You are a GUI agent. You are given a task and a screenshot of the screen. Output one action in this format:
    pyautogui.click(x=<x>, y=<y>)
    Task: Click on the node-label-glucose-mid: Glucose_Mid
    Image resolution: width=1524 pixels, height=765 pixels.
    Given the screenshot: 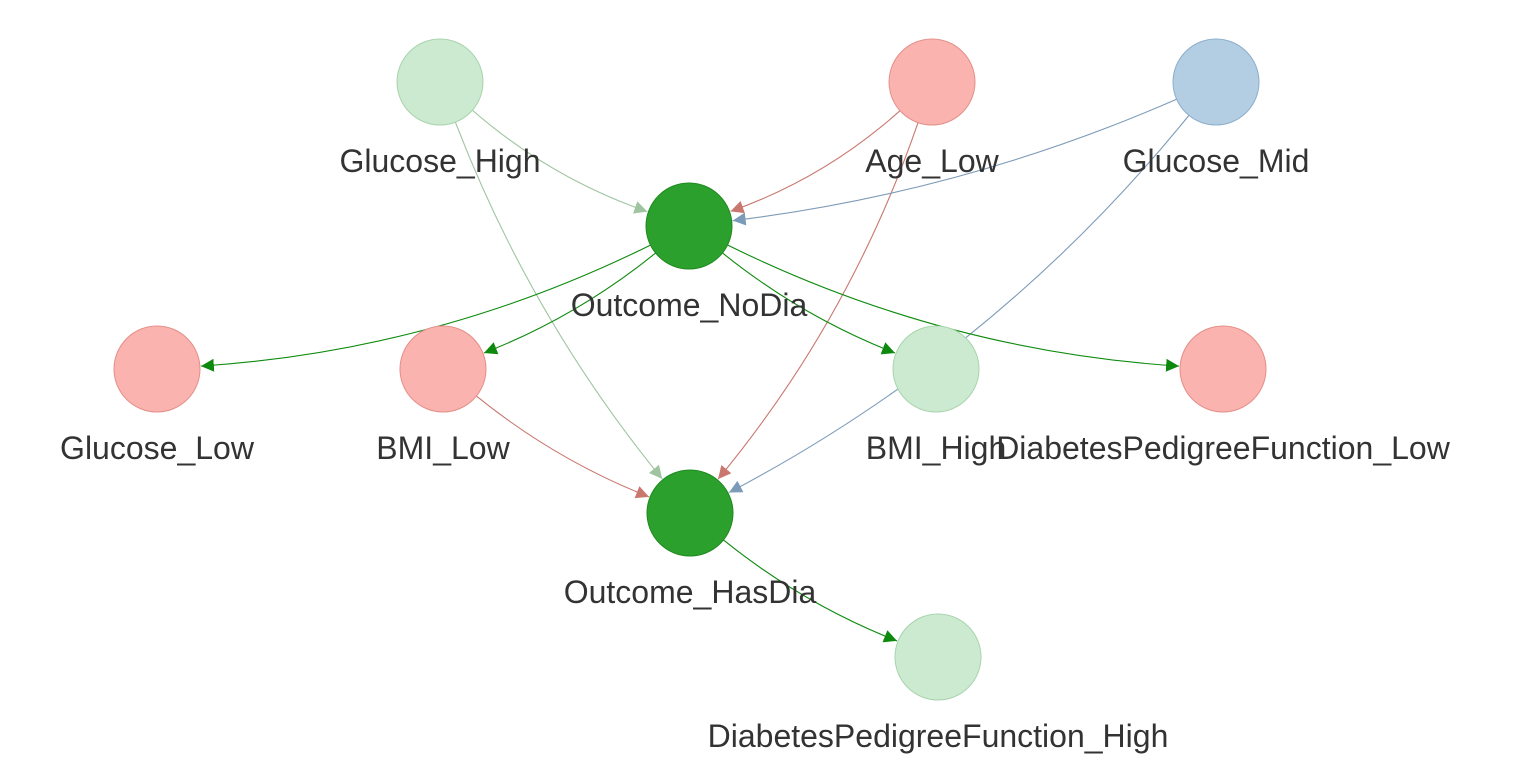 What is the action you would take?
    pyautogui.click(x=1216, y=161)
    